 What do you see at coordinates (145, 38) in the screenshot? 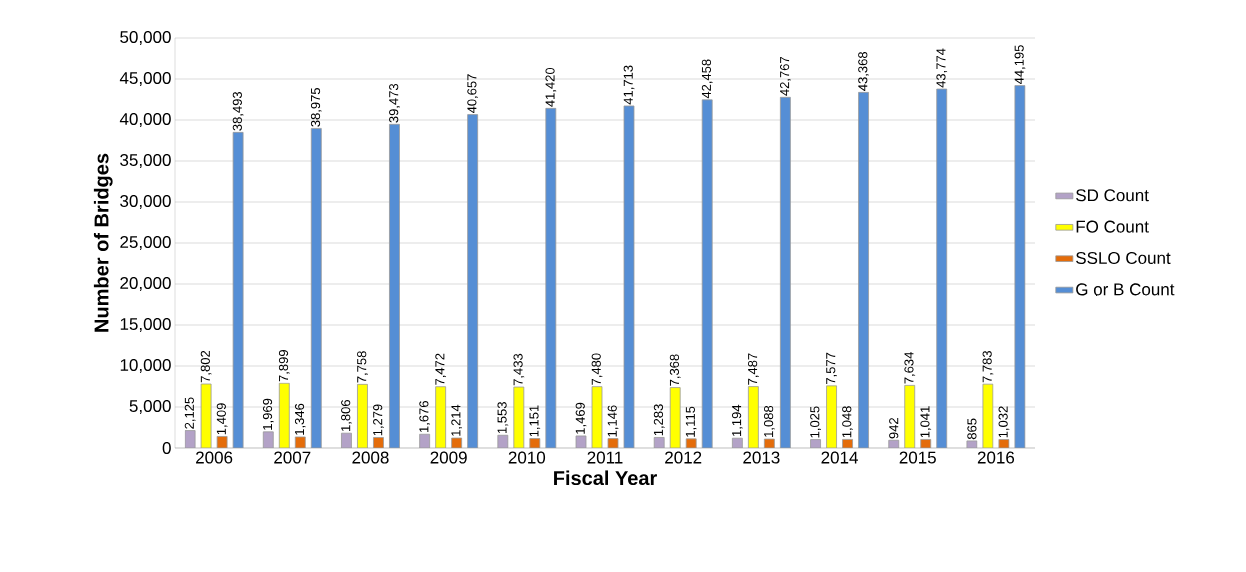
I see `y-tick-label: 50,000` at bounding box center [145, 38].